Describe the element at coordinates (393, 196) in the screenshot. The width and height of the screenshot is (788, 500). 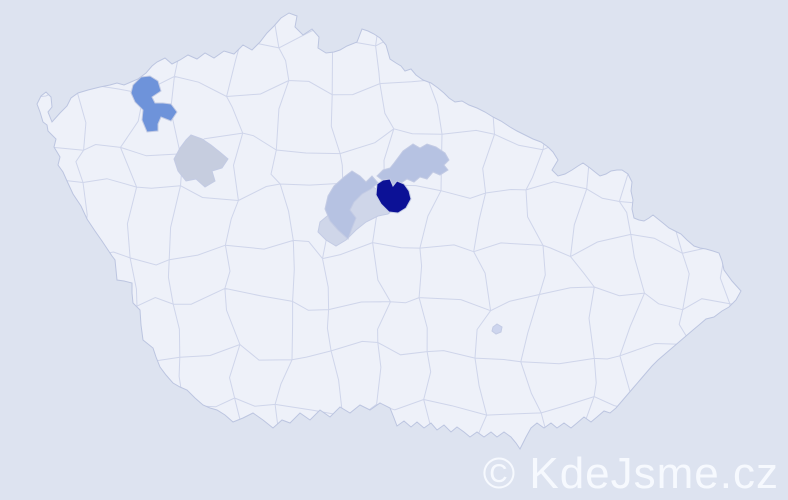
I see `district-capital-dark` at that location.